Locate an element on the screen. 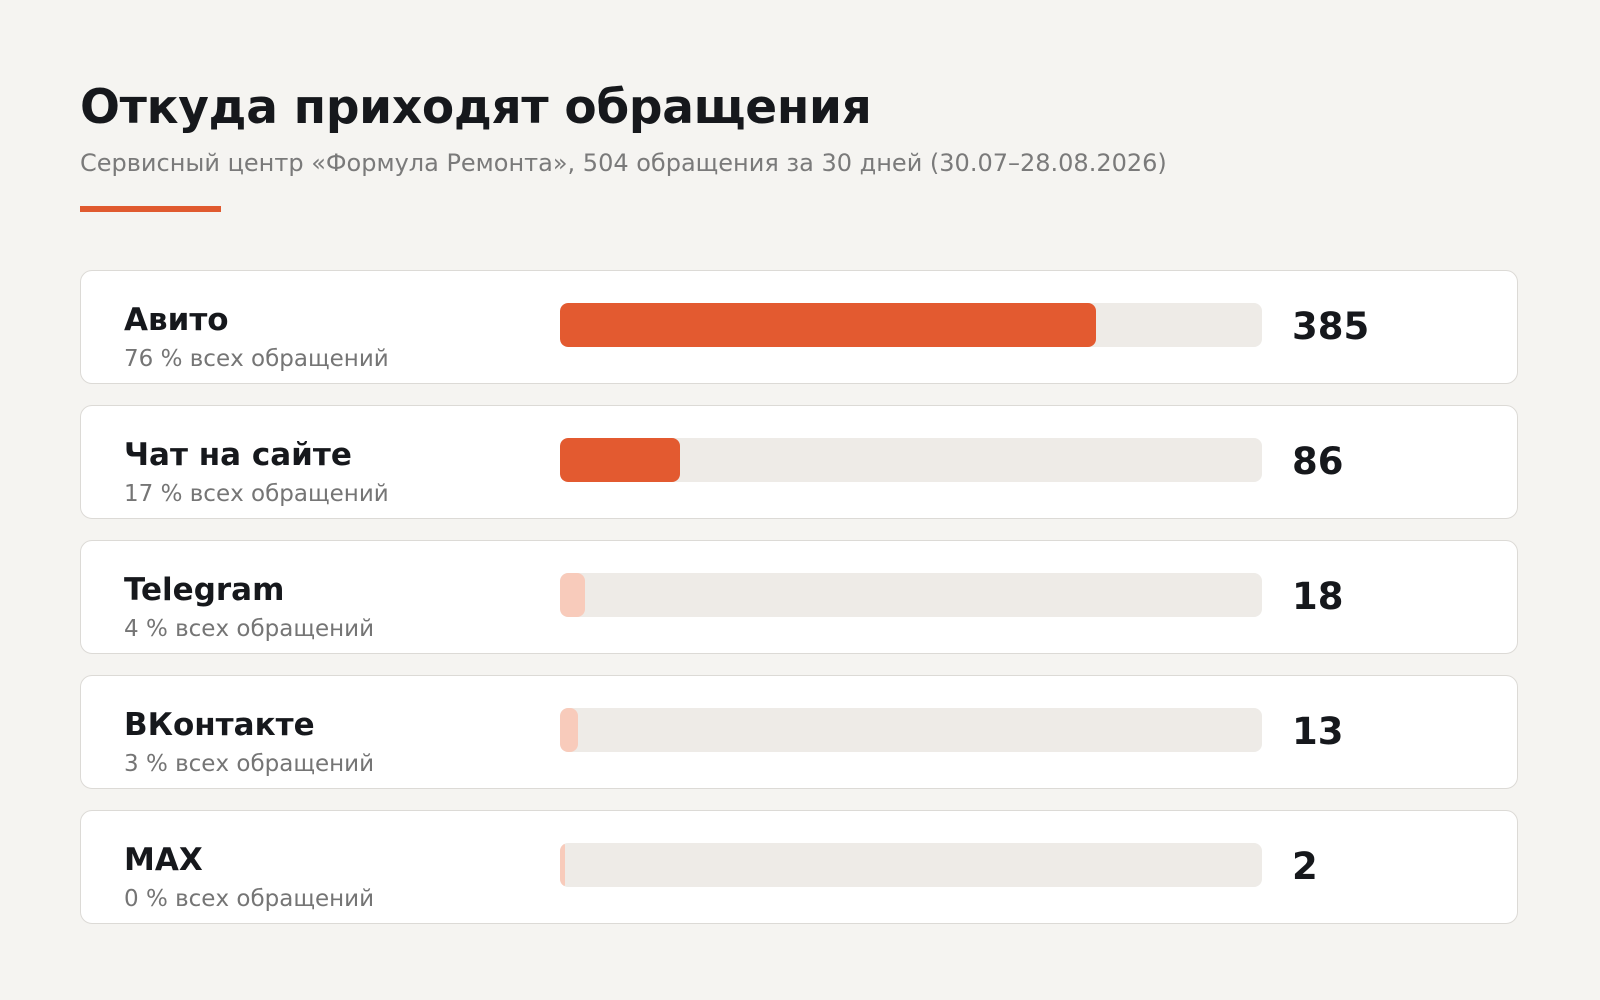 The image size is (1600, 1000). channel-count: 86 is located at coordinates (1318, 461).